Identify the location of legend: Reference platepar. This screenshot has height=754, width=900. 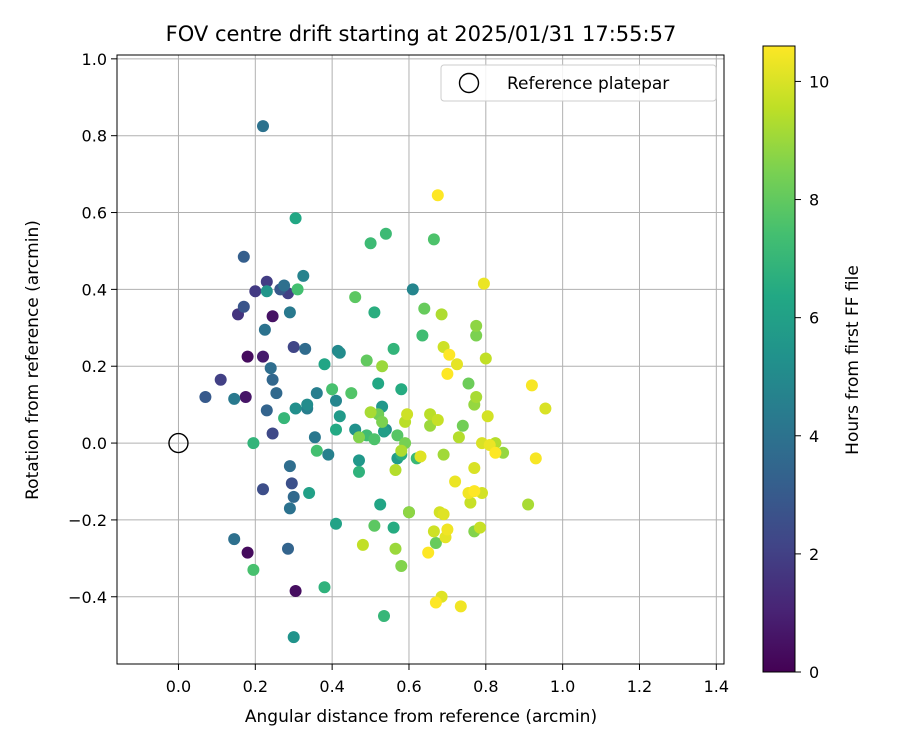
(578, 83).